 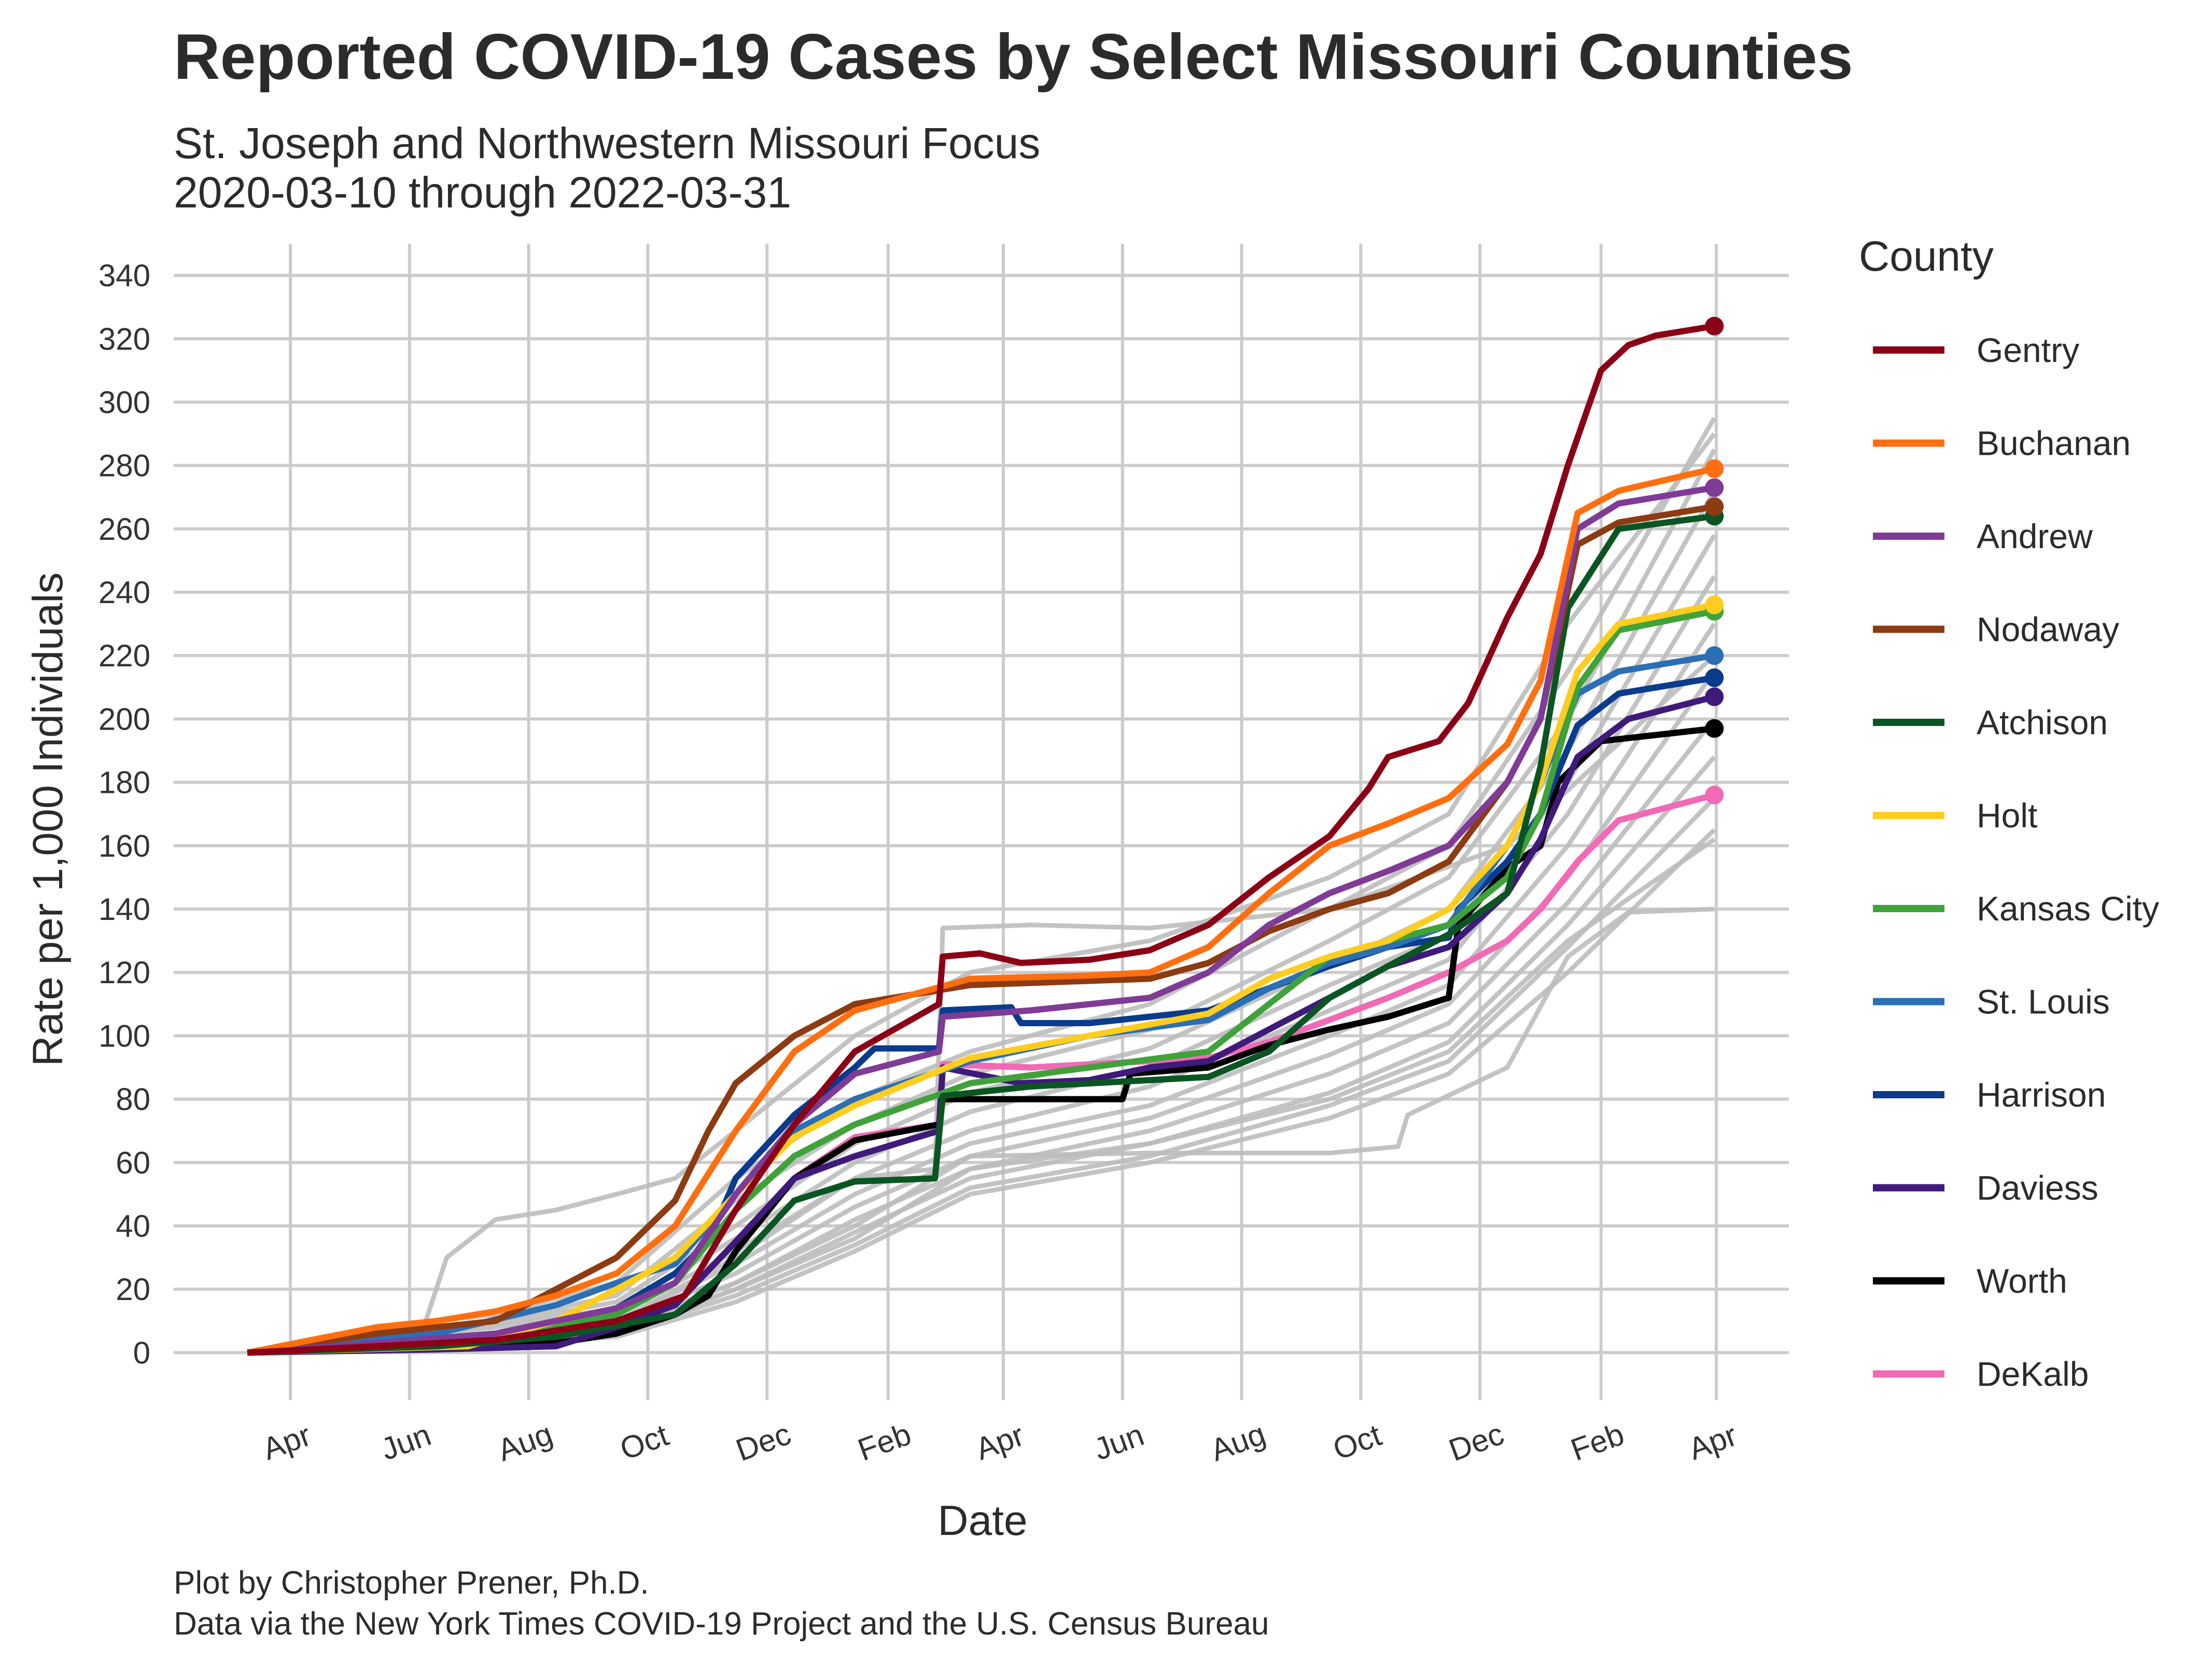 What do you see at coordinates (133, 1226) in the screenshot?
I see `y-tick-label: 40` at bounding box center [133, 1226].